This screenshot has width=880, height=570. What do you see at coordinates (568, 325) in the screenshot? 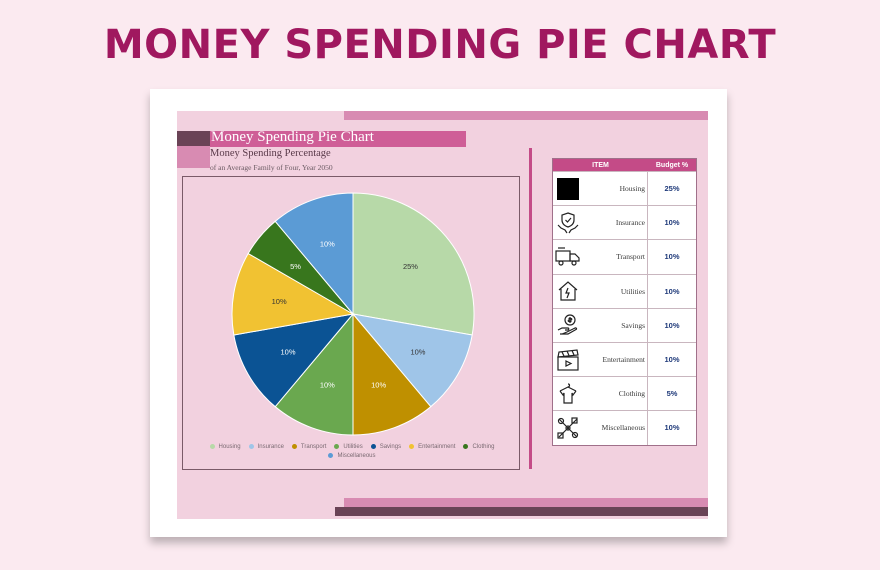
I see `money-hand-icon` at bounding box center [568, 325].